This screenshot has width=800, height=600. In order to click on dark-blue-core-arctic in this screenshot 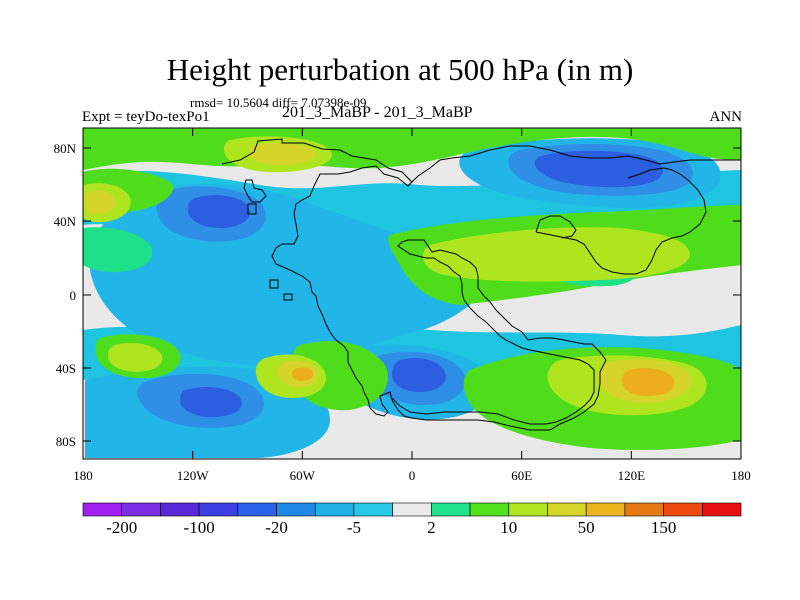, I will do `click(599, 169)`.